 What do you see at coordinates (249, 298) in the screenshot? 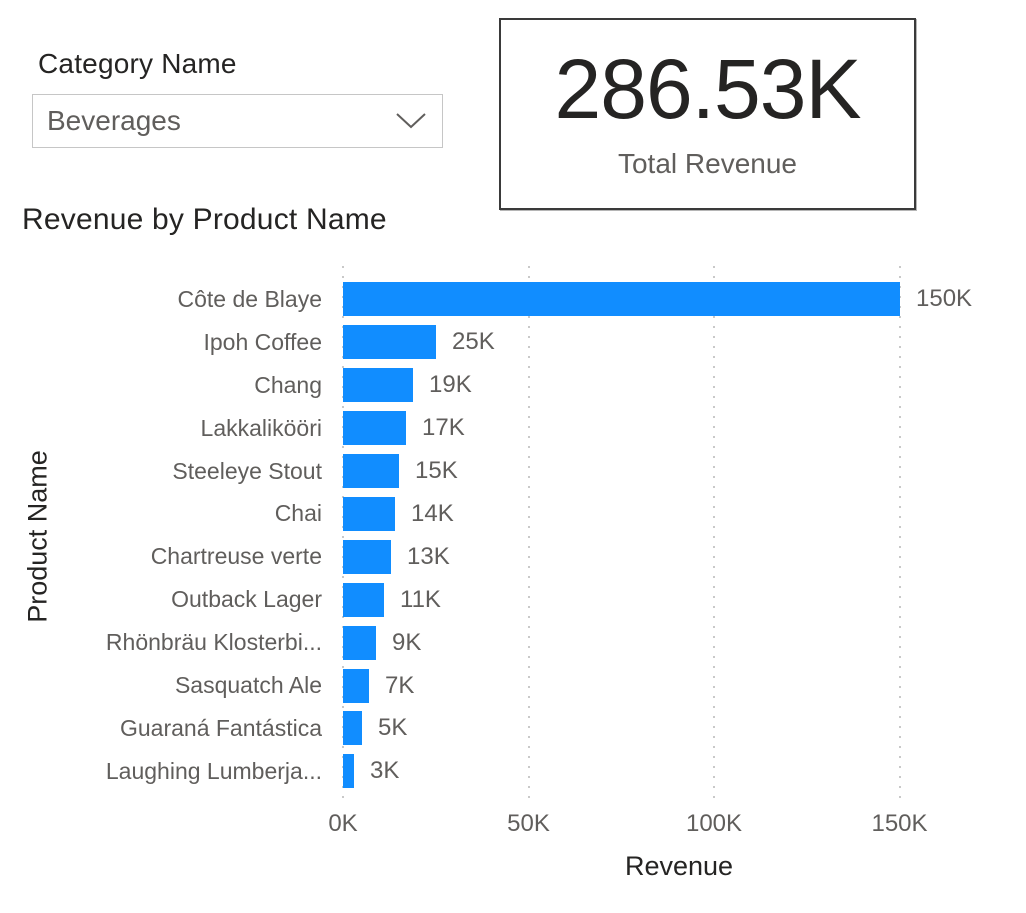
I see `category-label: Côte de Blaye` at bounding box center [249, 298].